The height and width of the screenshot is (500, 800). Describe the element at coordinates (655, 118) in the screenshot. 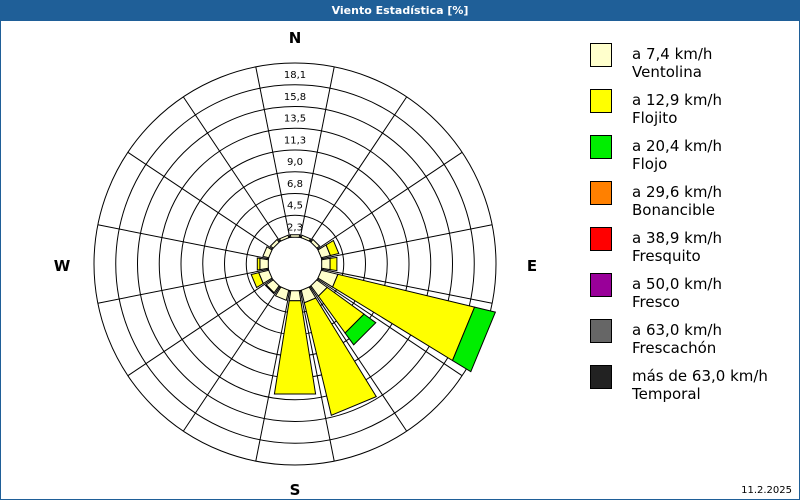

I see `legend-name: Flojito` at that location.